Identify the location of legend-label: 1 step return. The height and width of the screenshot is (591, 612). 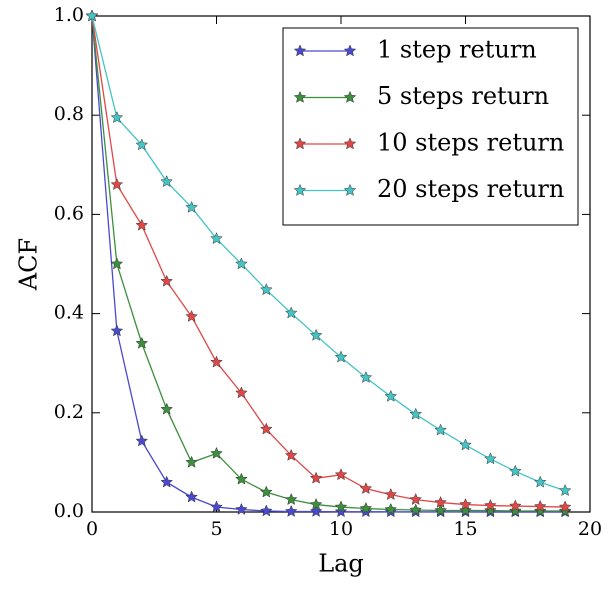
(457, 50).